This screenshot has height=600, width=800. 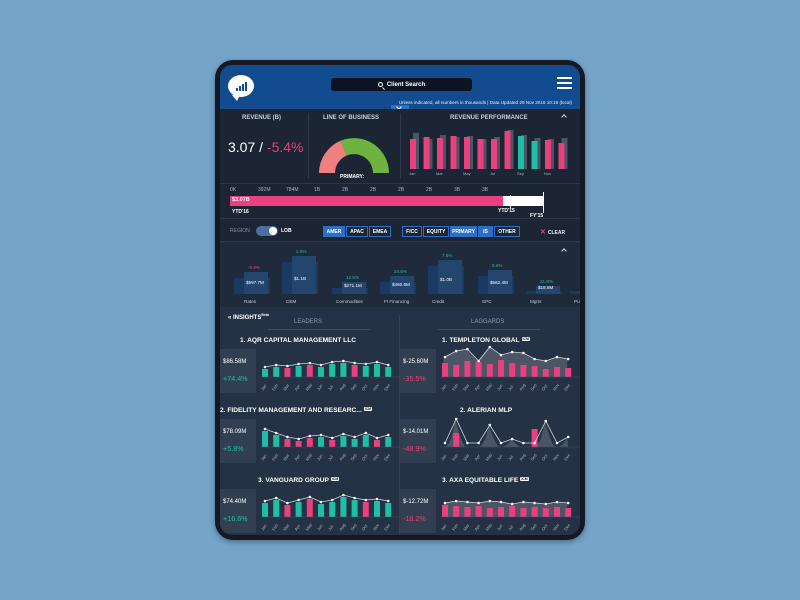 What do you see at coordinates (556, 387) in the screenshot?
I see `month-label: Nov` at bounding box center [556, 387].